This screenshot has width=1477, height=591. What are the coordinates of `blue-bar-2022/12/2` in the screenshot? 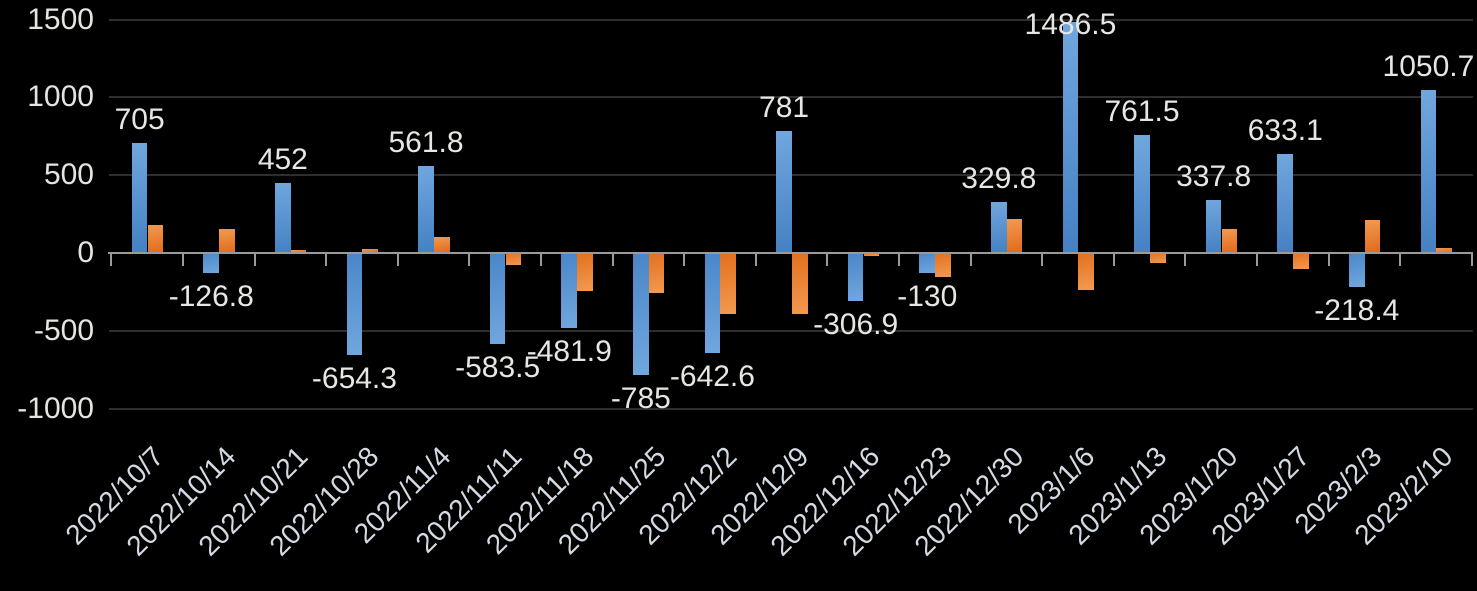 It's located at (712, 303).